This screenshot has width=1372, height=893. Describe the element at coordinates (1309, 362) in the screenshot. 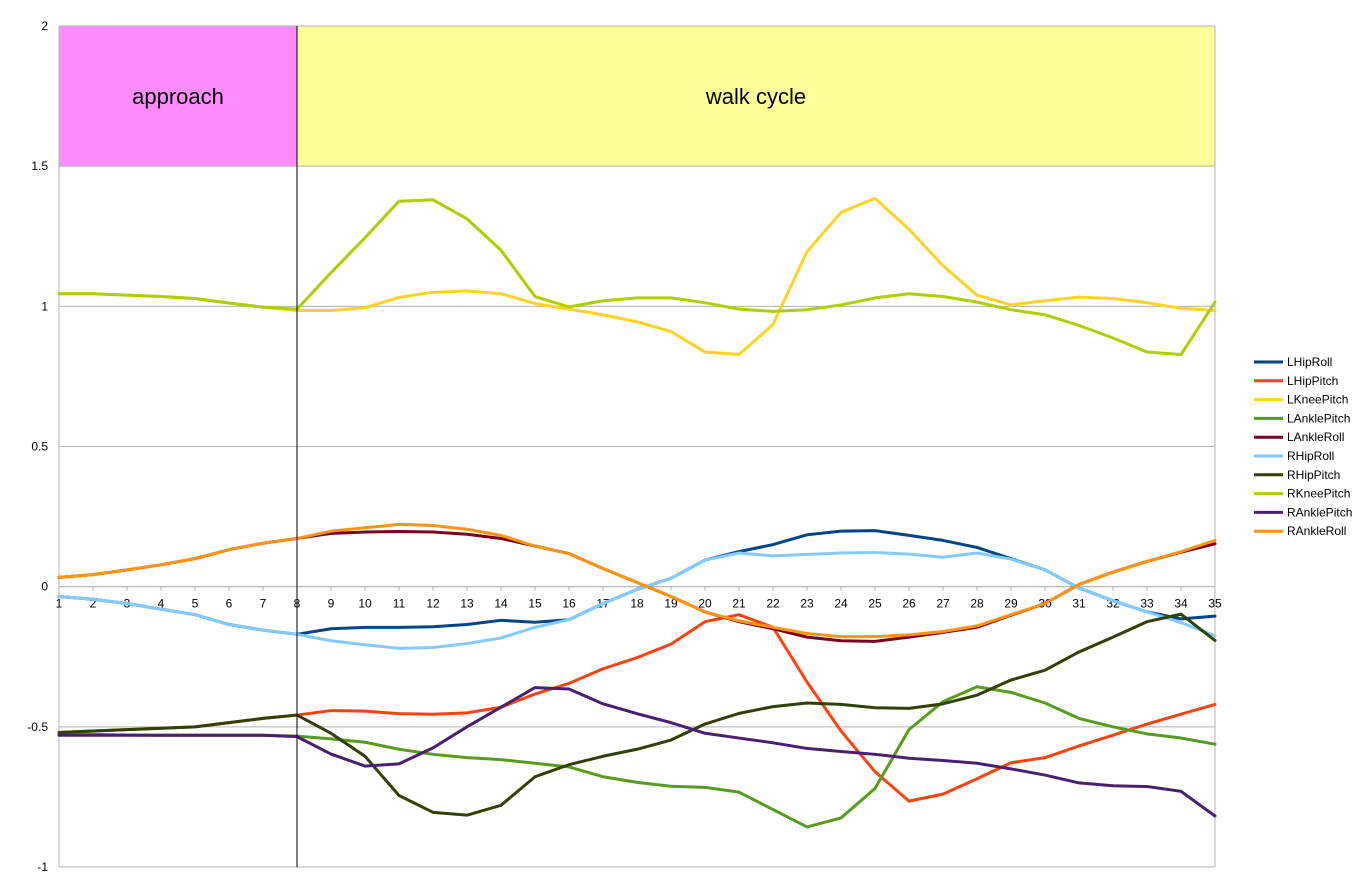

I see `legend-label: LHipRoll` at that location.